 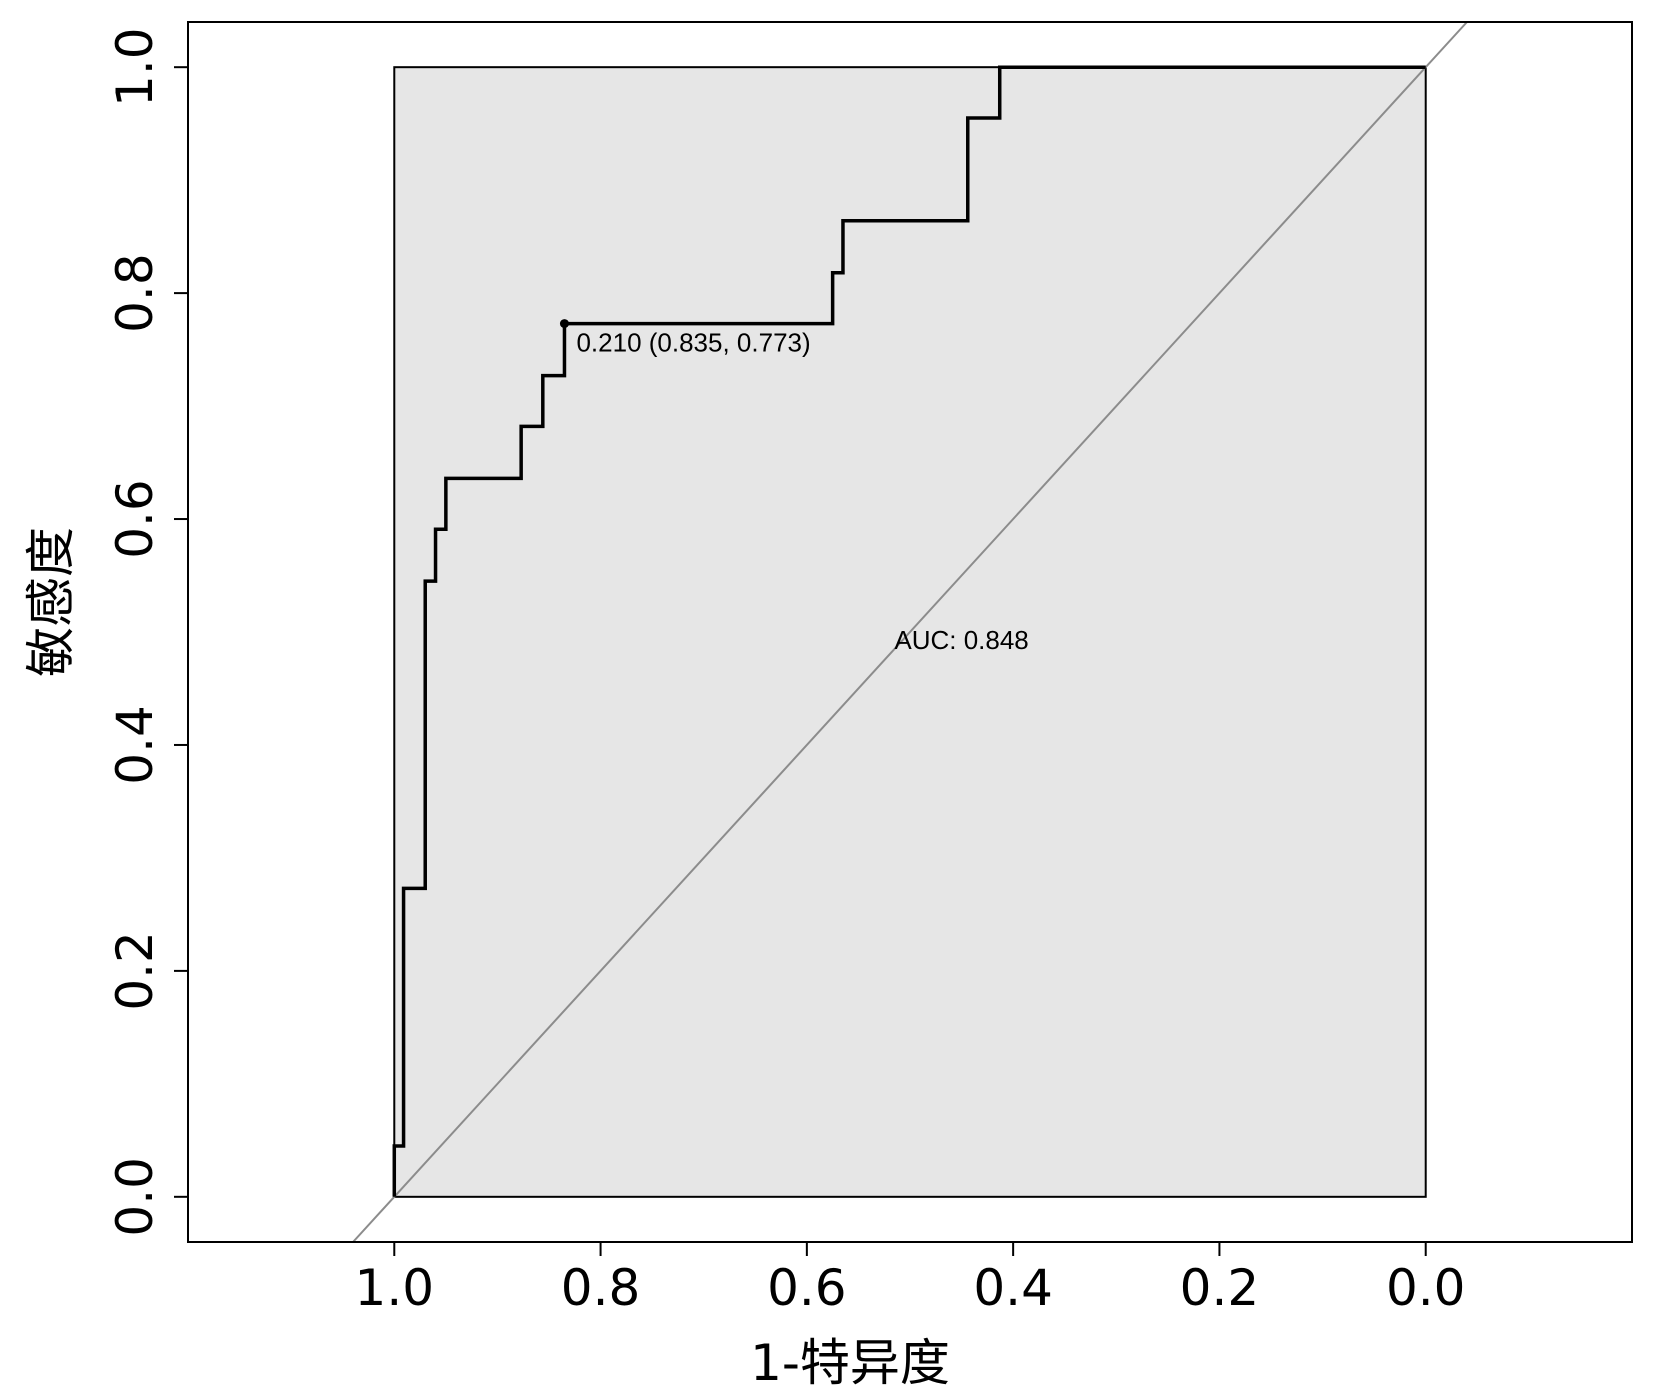 I want to click on x-axis-title: 1-特异度, so click(x=850, y=1363).